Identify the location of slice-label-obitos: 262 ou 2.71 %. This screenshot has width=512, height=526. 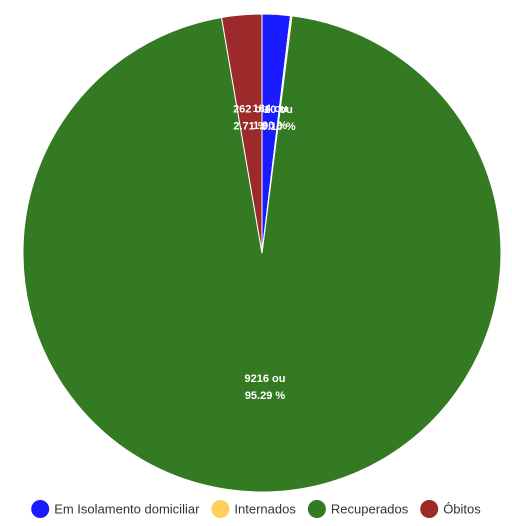
(250, 118).